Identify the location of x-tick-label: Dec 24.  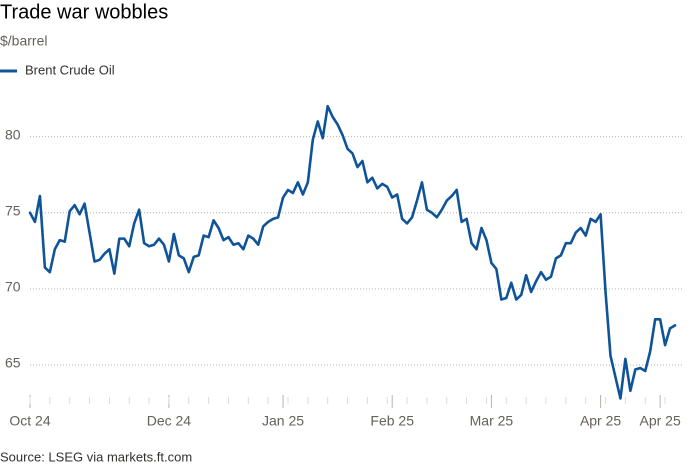
(169, 421).